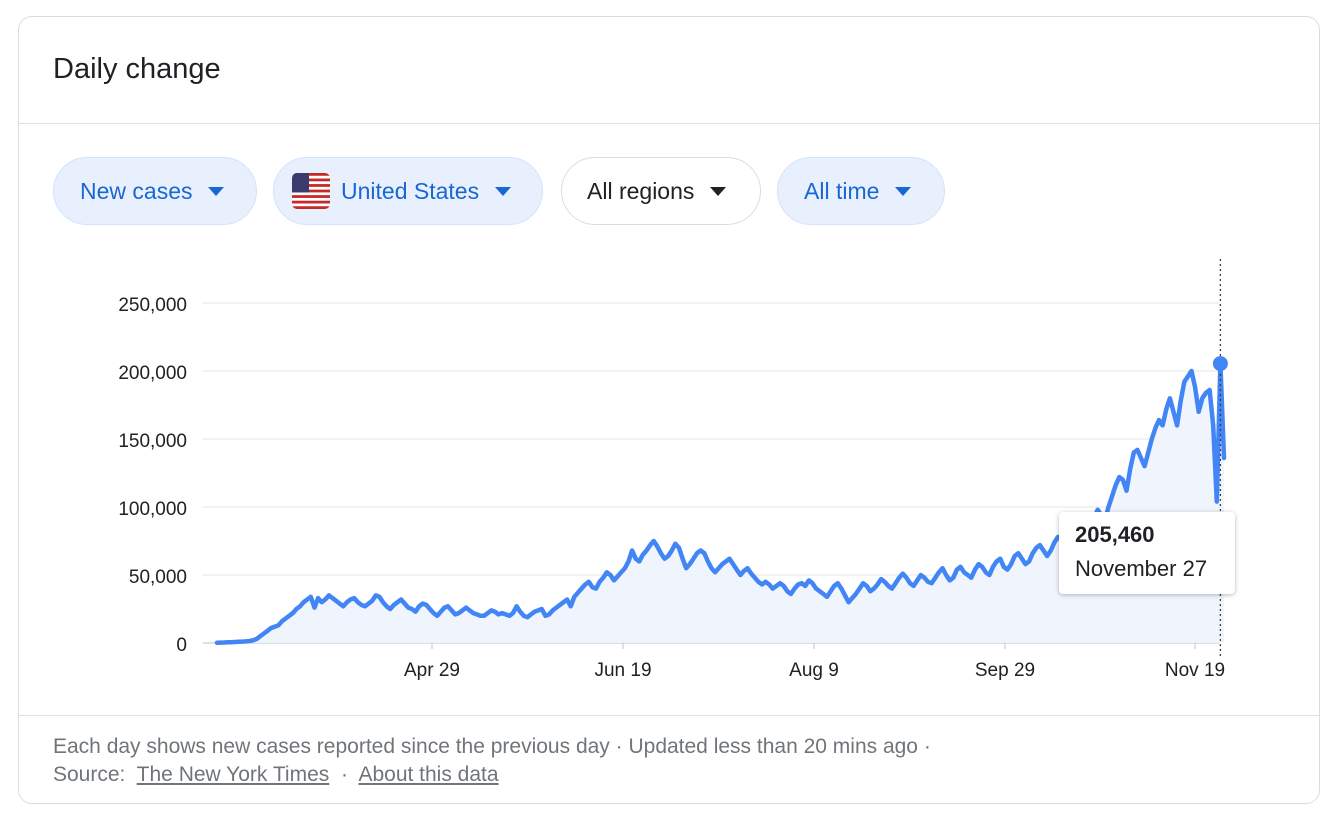 Image resolution: width=1334 pixels, height=824 pixels. Describe the element at coordinates (152, 441) in the screenshot. I see `y-tick-label: 150,000` at that location.